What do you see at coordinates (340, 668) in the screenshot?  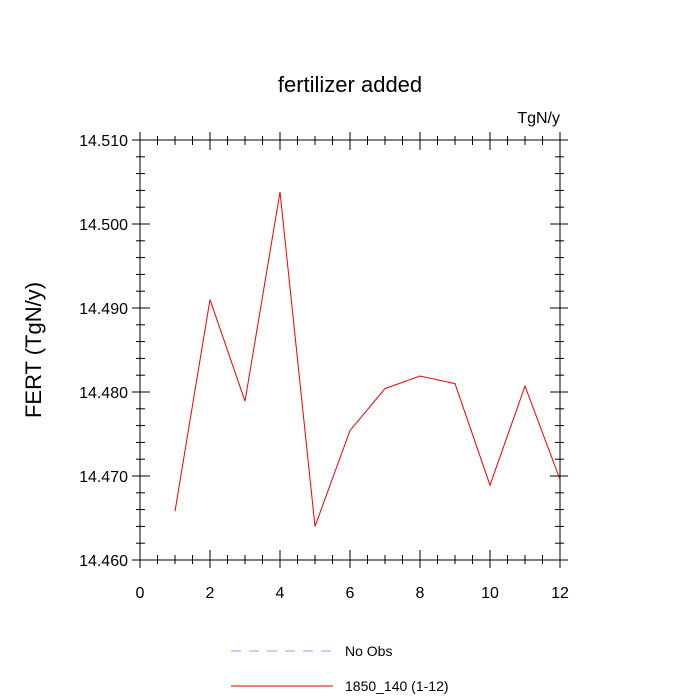 I see `legend: No Obs 1850_140 (1-12)` at bounding box center [340, 668].